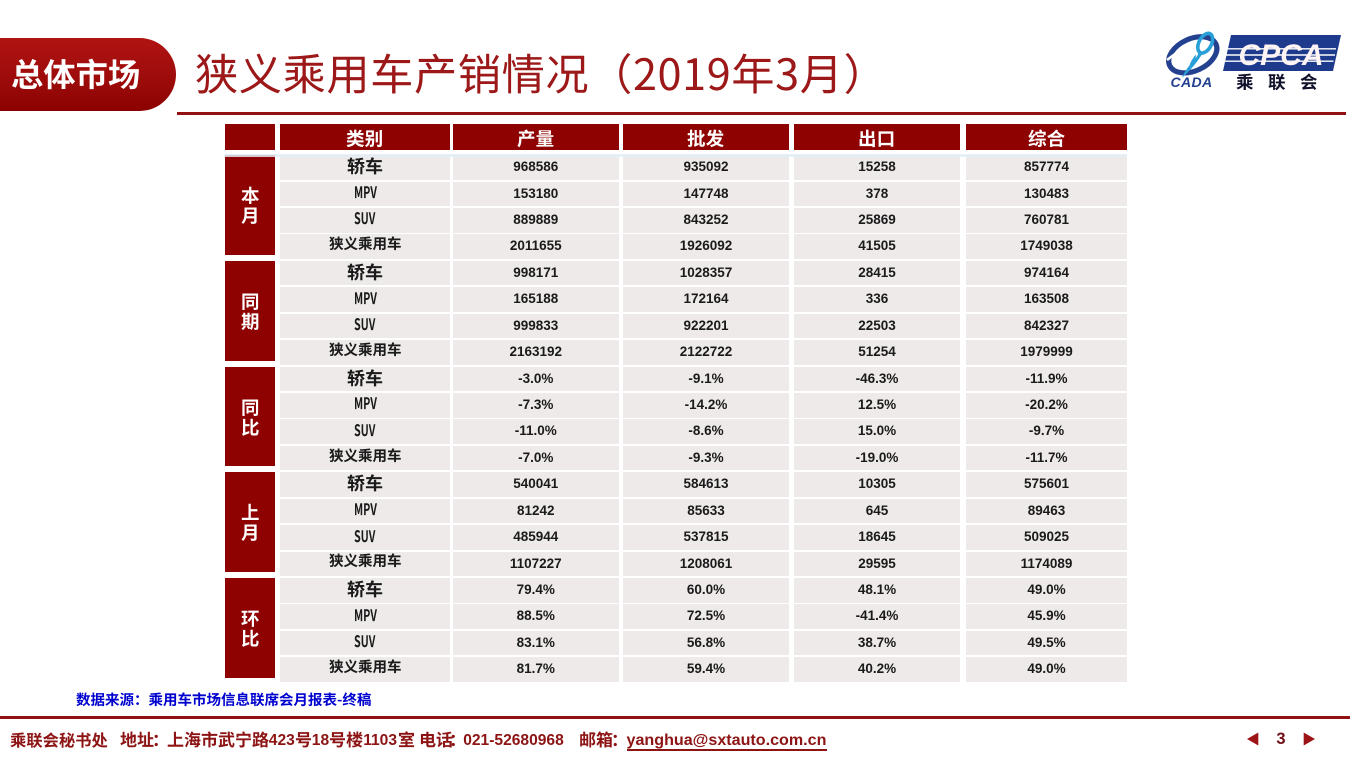 Image resolution: width=1350 pixels, height=759 pixels. Describe the element at coordinates (1192, 82) in the screenshot. I see `svg-text: CADA` at that location.